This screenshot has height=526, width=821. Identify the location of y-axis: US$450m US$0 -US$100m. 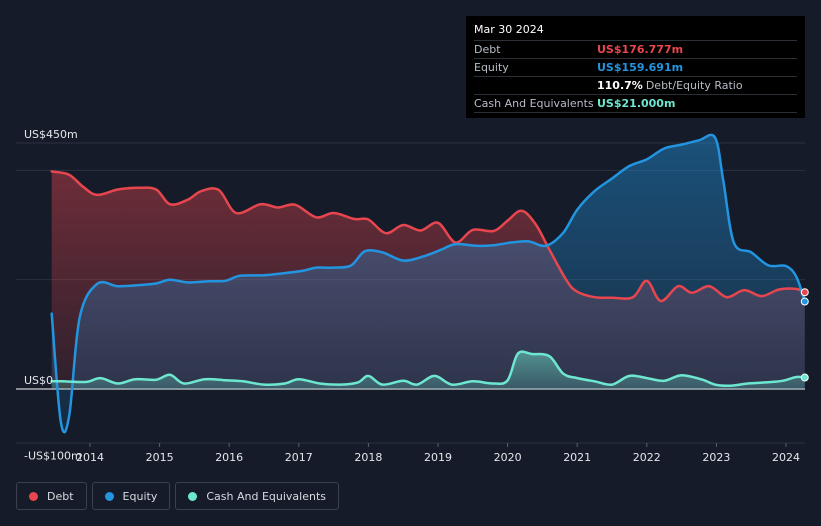
(53, 295).